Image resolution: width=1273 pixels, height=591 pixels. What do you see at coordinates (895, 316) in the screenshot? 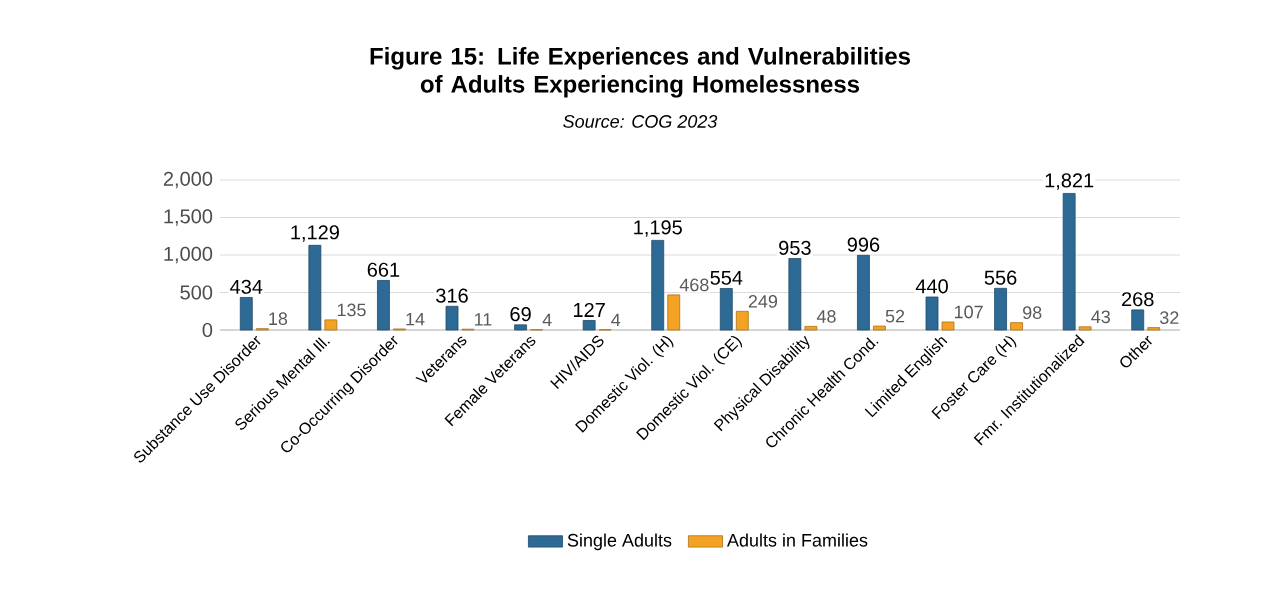
I see `data-label: 52` at bounding box center [895, 316].